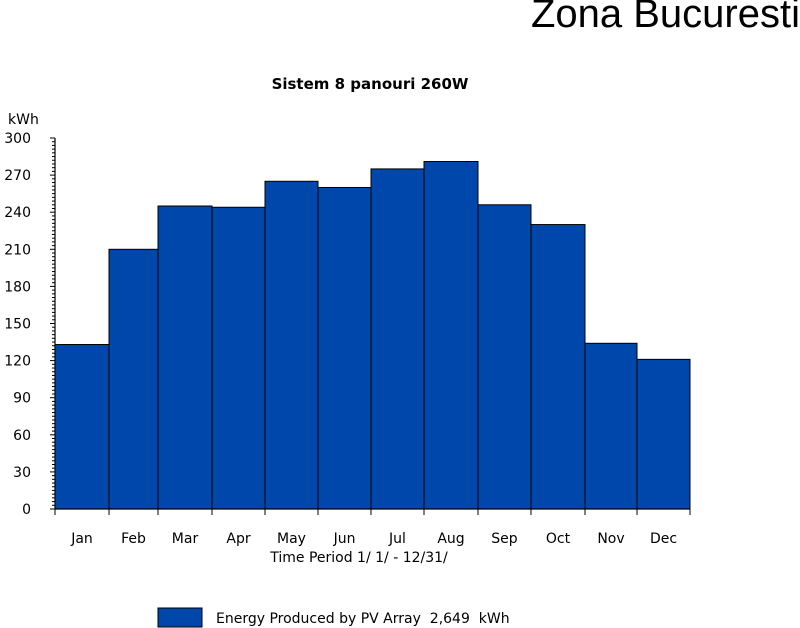  I want to click on y-axis: 0 30 60 90 120 150 180 210 240 270 300, so click(30, 324).